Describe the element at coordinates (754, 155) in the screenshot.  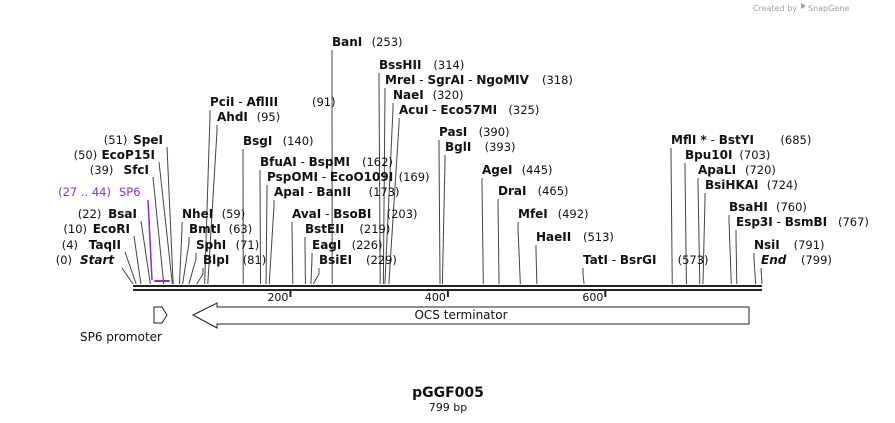
I see `site-position: (703)` at that location.